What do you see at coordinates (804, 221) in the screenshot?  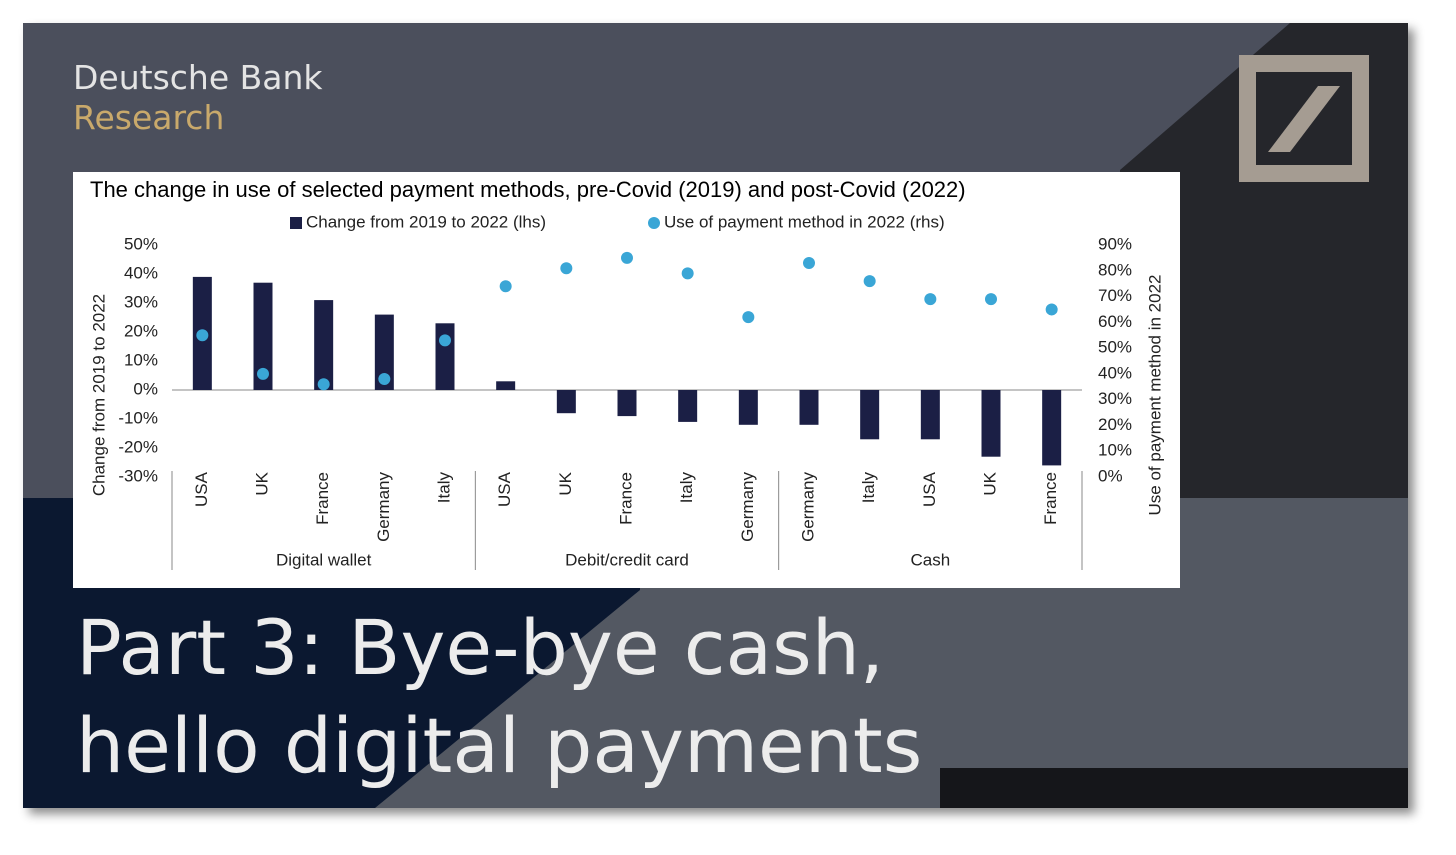 I see `legend-label: Use of payment method in 2022 (rhs)` at bounding box center [804, 221].